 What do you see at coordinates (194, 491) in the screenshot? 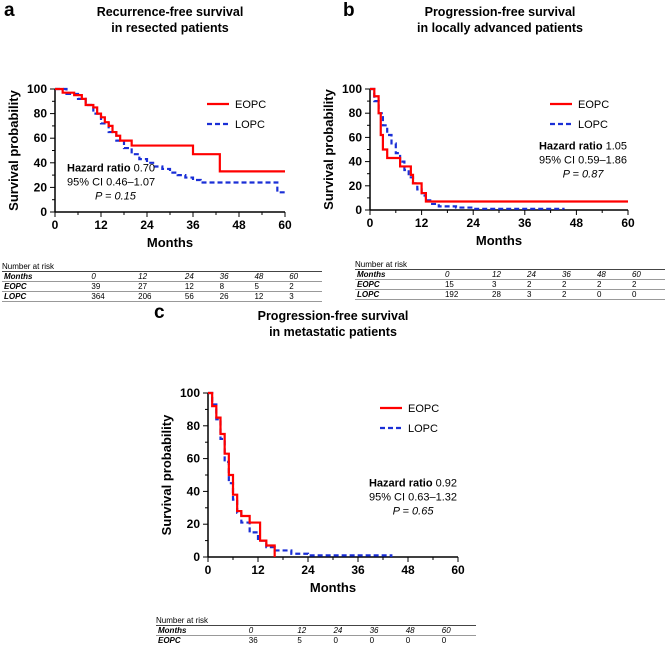
I see `y-tick-label: 40` at bounding box center [194, 491].